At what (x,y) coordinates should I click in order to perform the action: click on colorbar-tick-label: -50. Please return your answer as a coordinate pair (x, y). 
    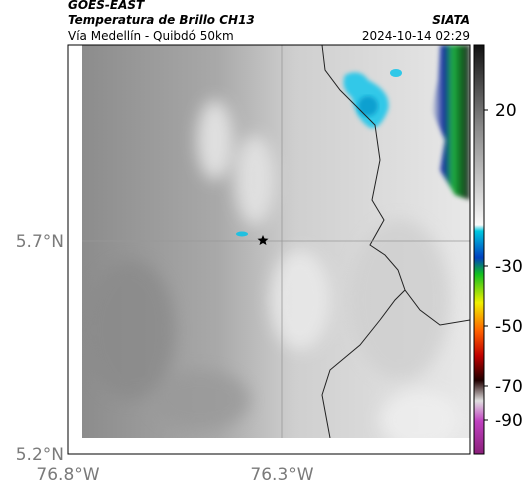
    Looking at the image, I should click on (509, 327).